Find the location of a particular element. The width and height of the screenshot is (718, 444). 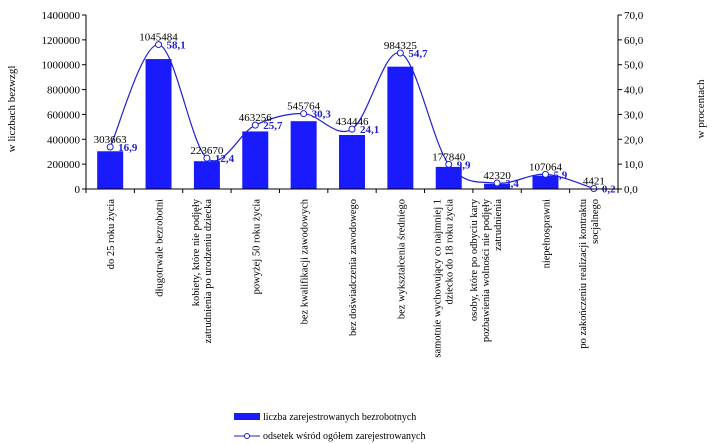

y-axis-title-right: w procentach is located at coordinates (701, 108).